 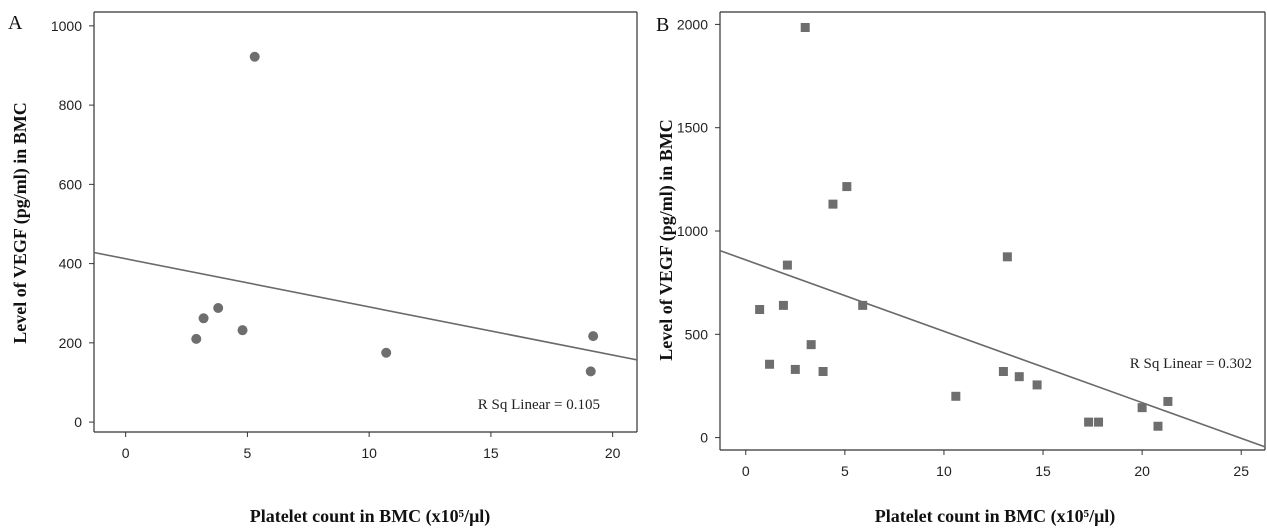 I want to click on panel-b-letter: B, so click(x=662, y=25).